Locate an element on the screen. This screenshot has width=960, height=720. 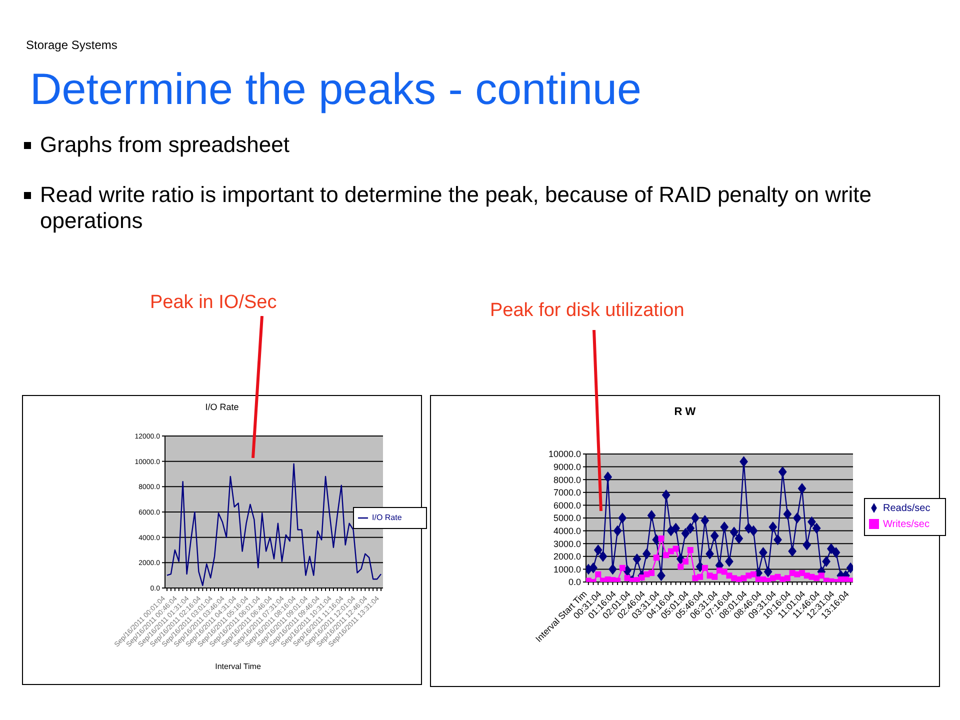
y-tick-label: 6000.0 is located at coordinates (567, 505).